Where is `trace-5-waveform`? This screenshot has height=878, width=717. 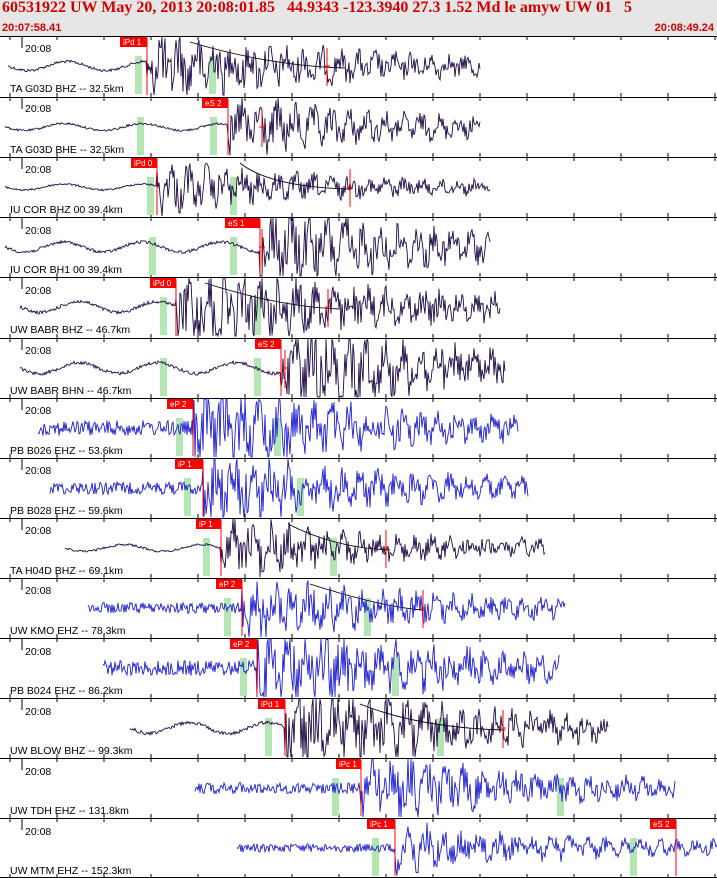
trace-5-waveform is located at coordinates (260, 307).